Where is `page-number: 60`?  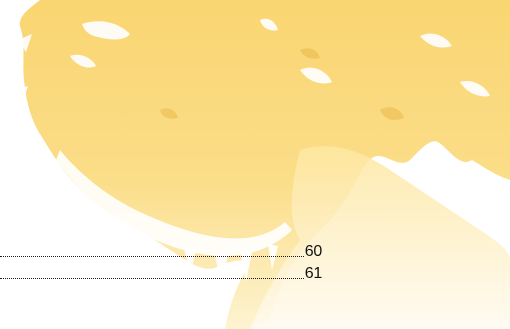
page-number: 60 is located at coordinates (313, 251).